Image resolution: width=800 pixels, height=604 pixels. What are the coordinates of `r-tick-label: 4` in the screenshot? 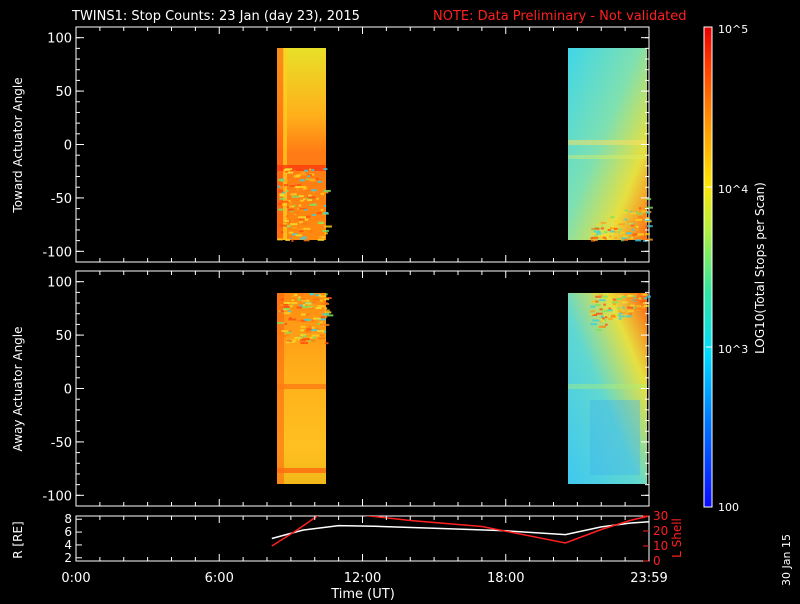 It's located at (68, 545).